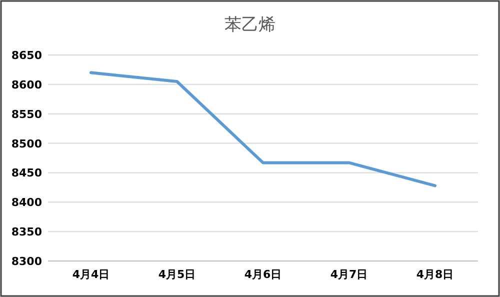  What do you see at coordinates (435, 274) in the screenshot?
I see `x-tick-label: 4月8日` at bounding box center [435, 274].